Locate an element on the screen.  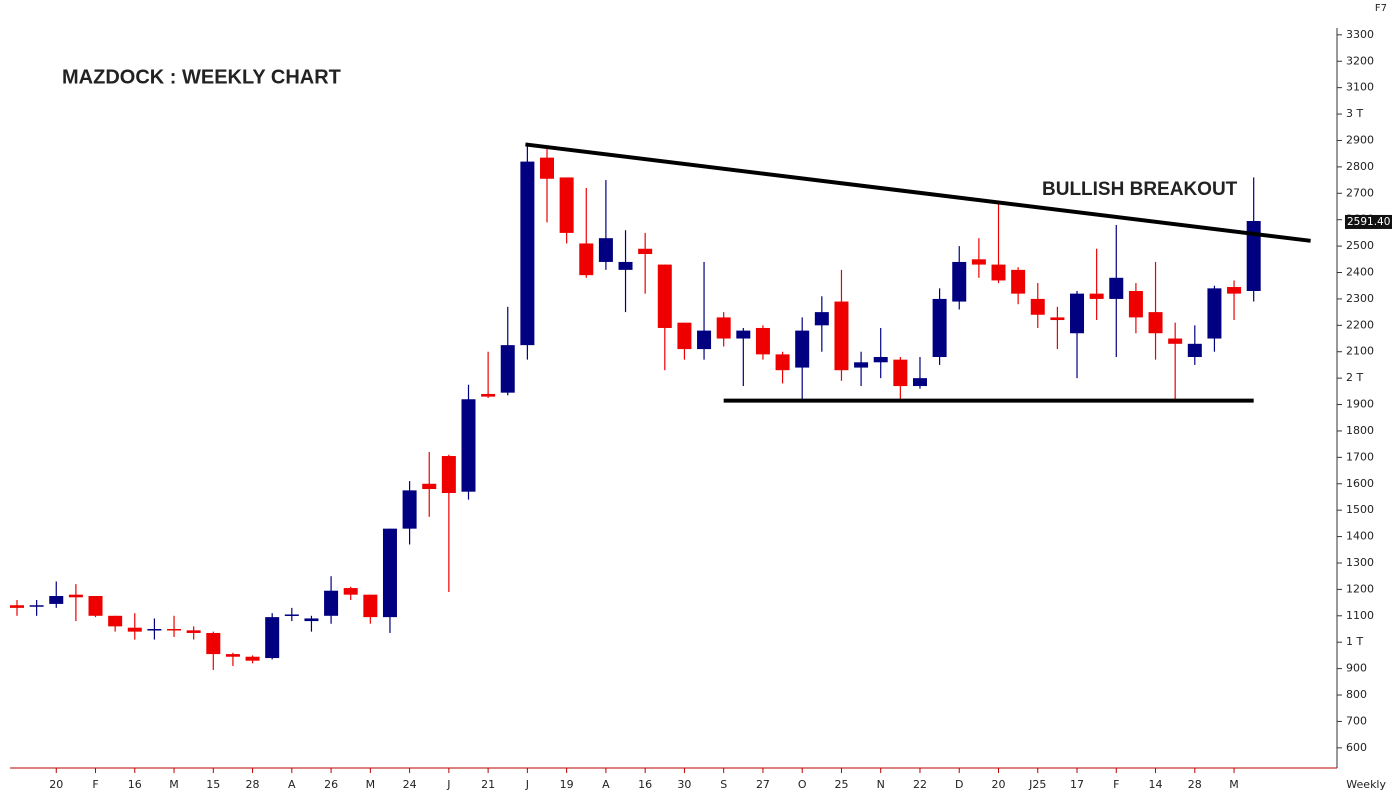
y-tick-label: 3300 is located at coordinates (1360, 34).